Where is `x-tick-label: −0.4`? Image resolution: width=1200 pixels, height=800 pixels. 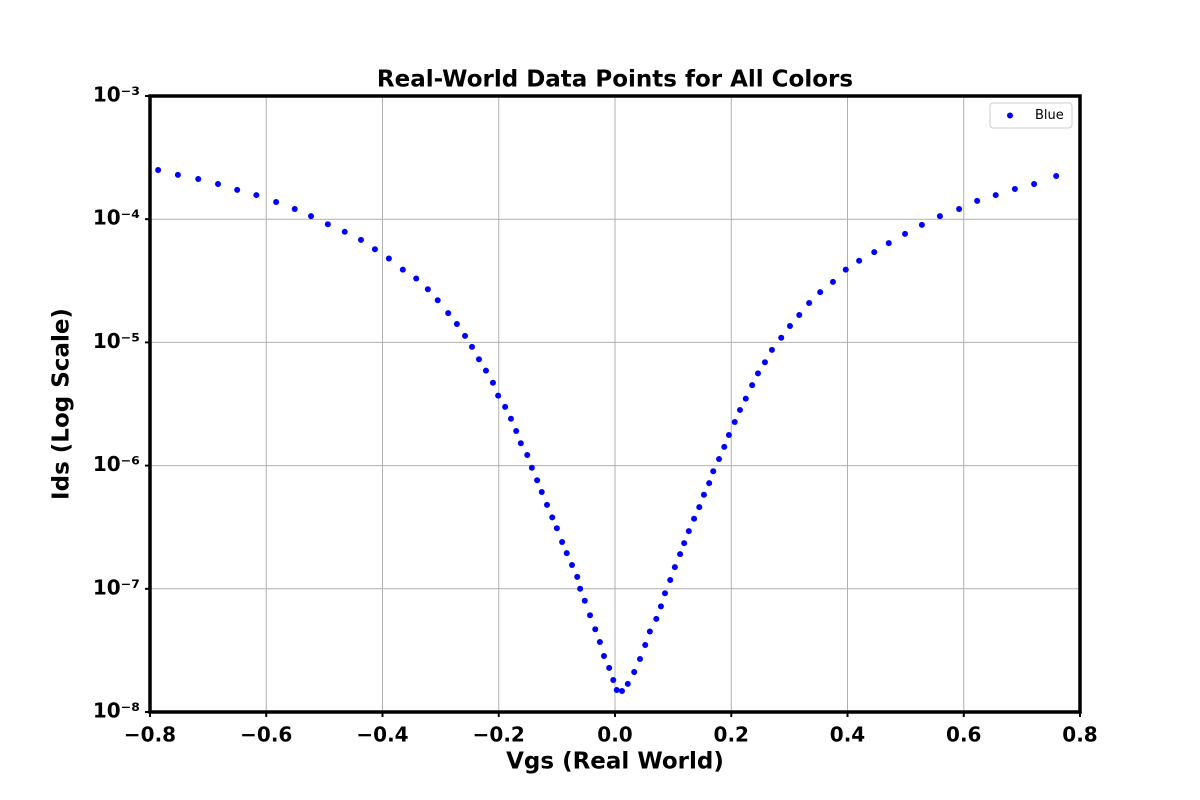
x-tick-label: −0.4 is located at coordinates (382, 735).